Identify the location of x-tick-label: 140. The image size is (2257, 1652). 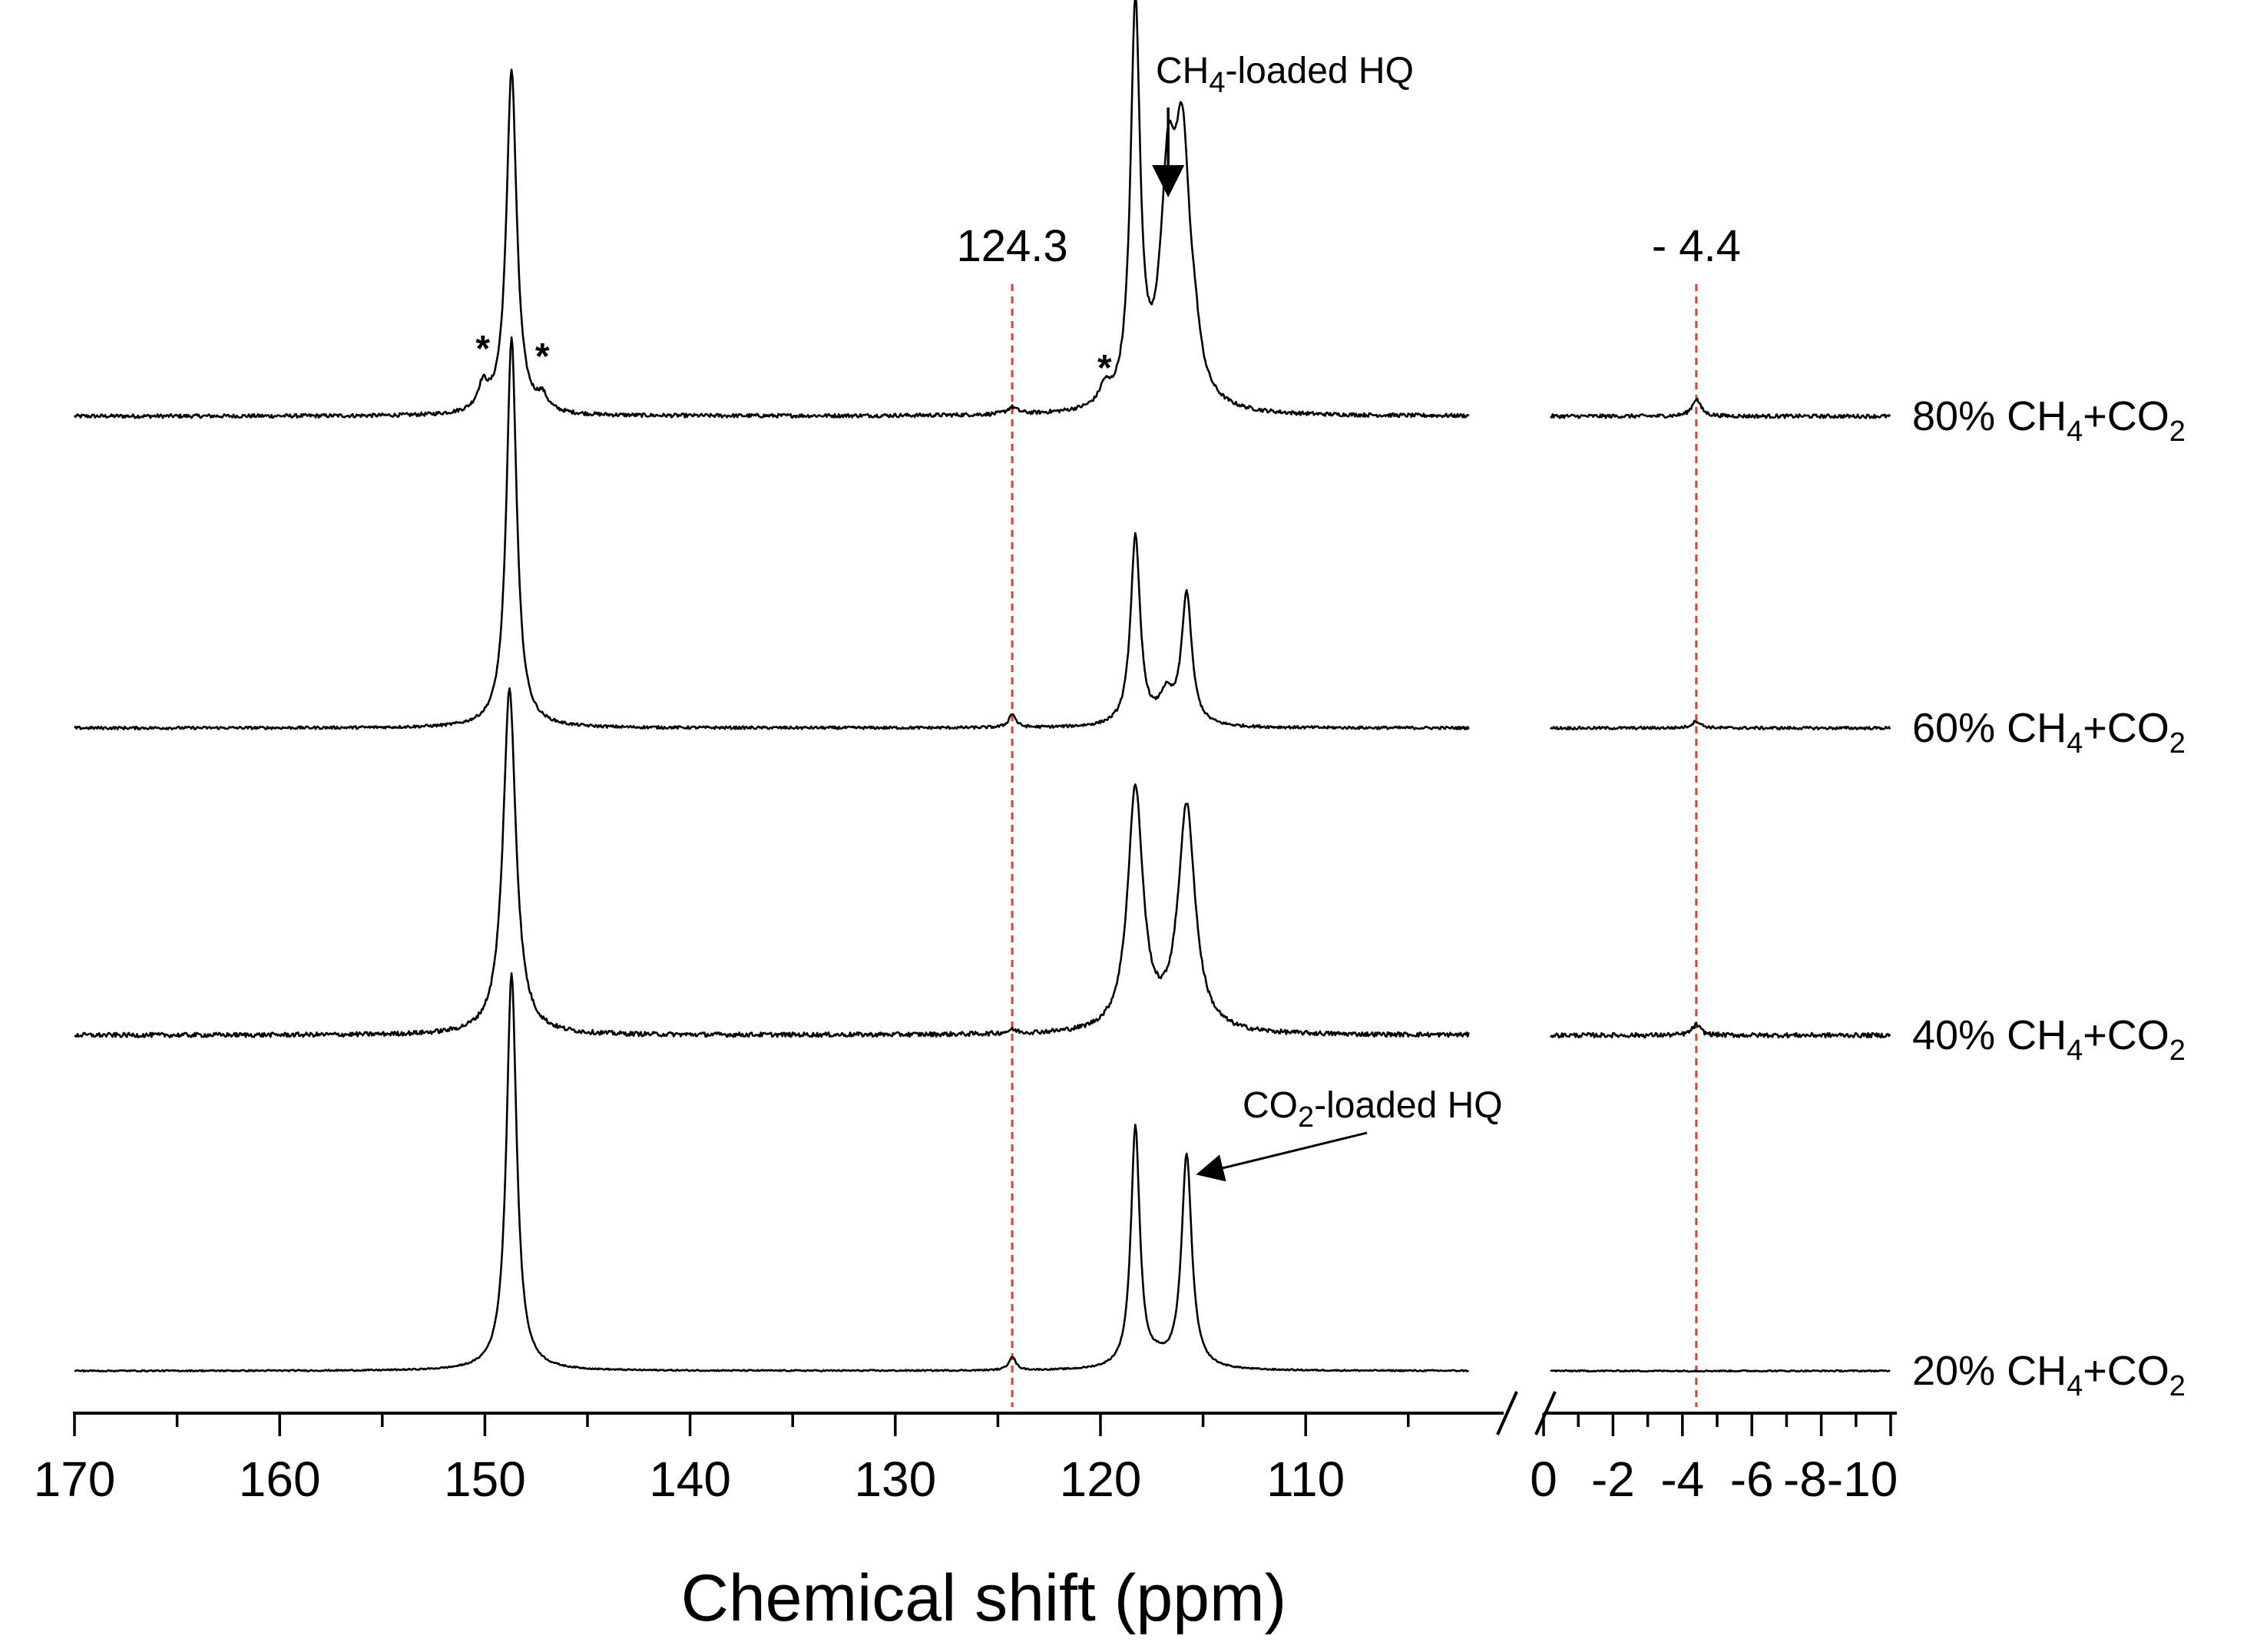
(690, 1480).